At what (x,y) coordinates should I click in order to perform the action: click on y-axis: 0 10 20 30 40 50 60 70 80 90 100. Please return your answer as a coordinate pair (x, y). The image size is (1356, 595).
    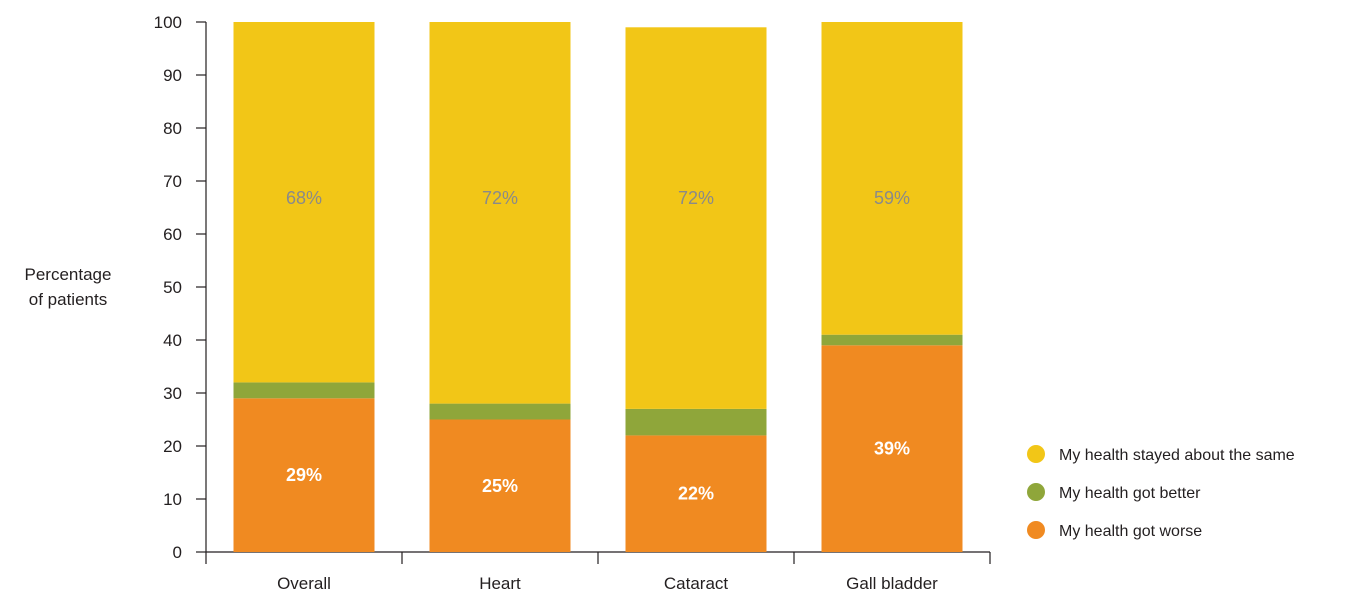
    Looking at the image, I should click on (180, 287).